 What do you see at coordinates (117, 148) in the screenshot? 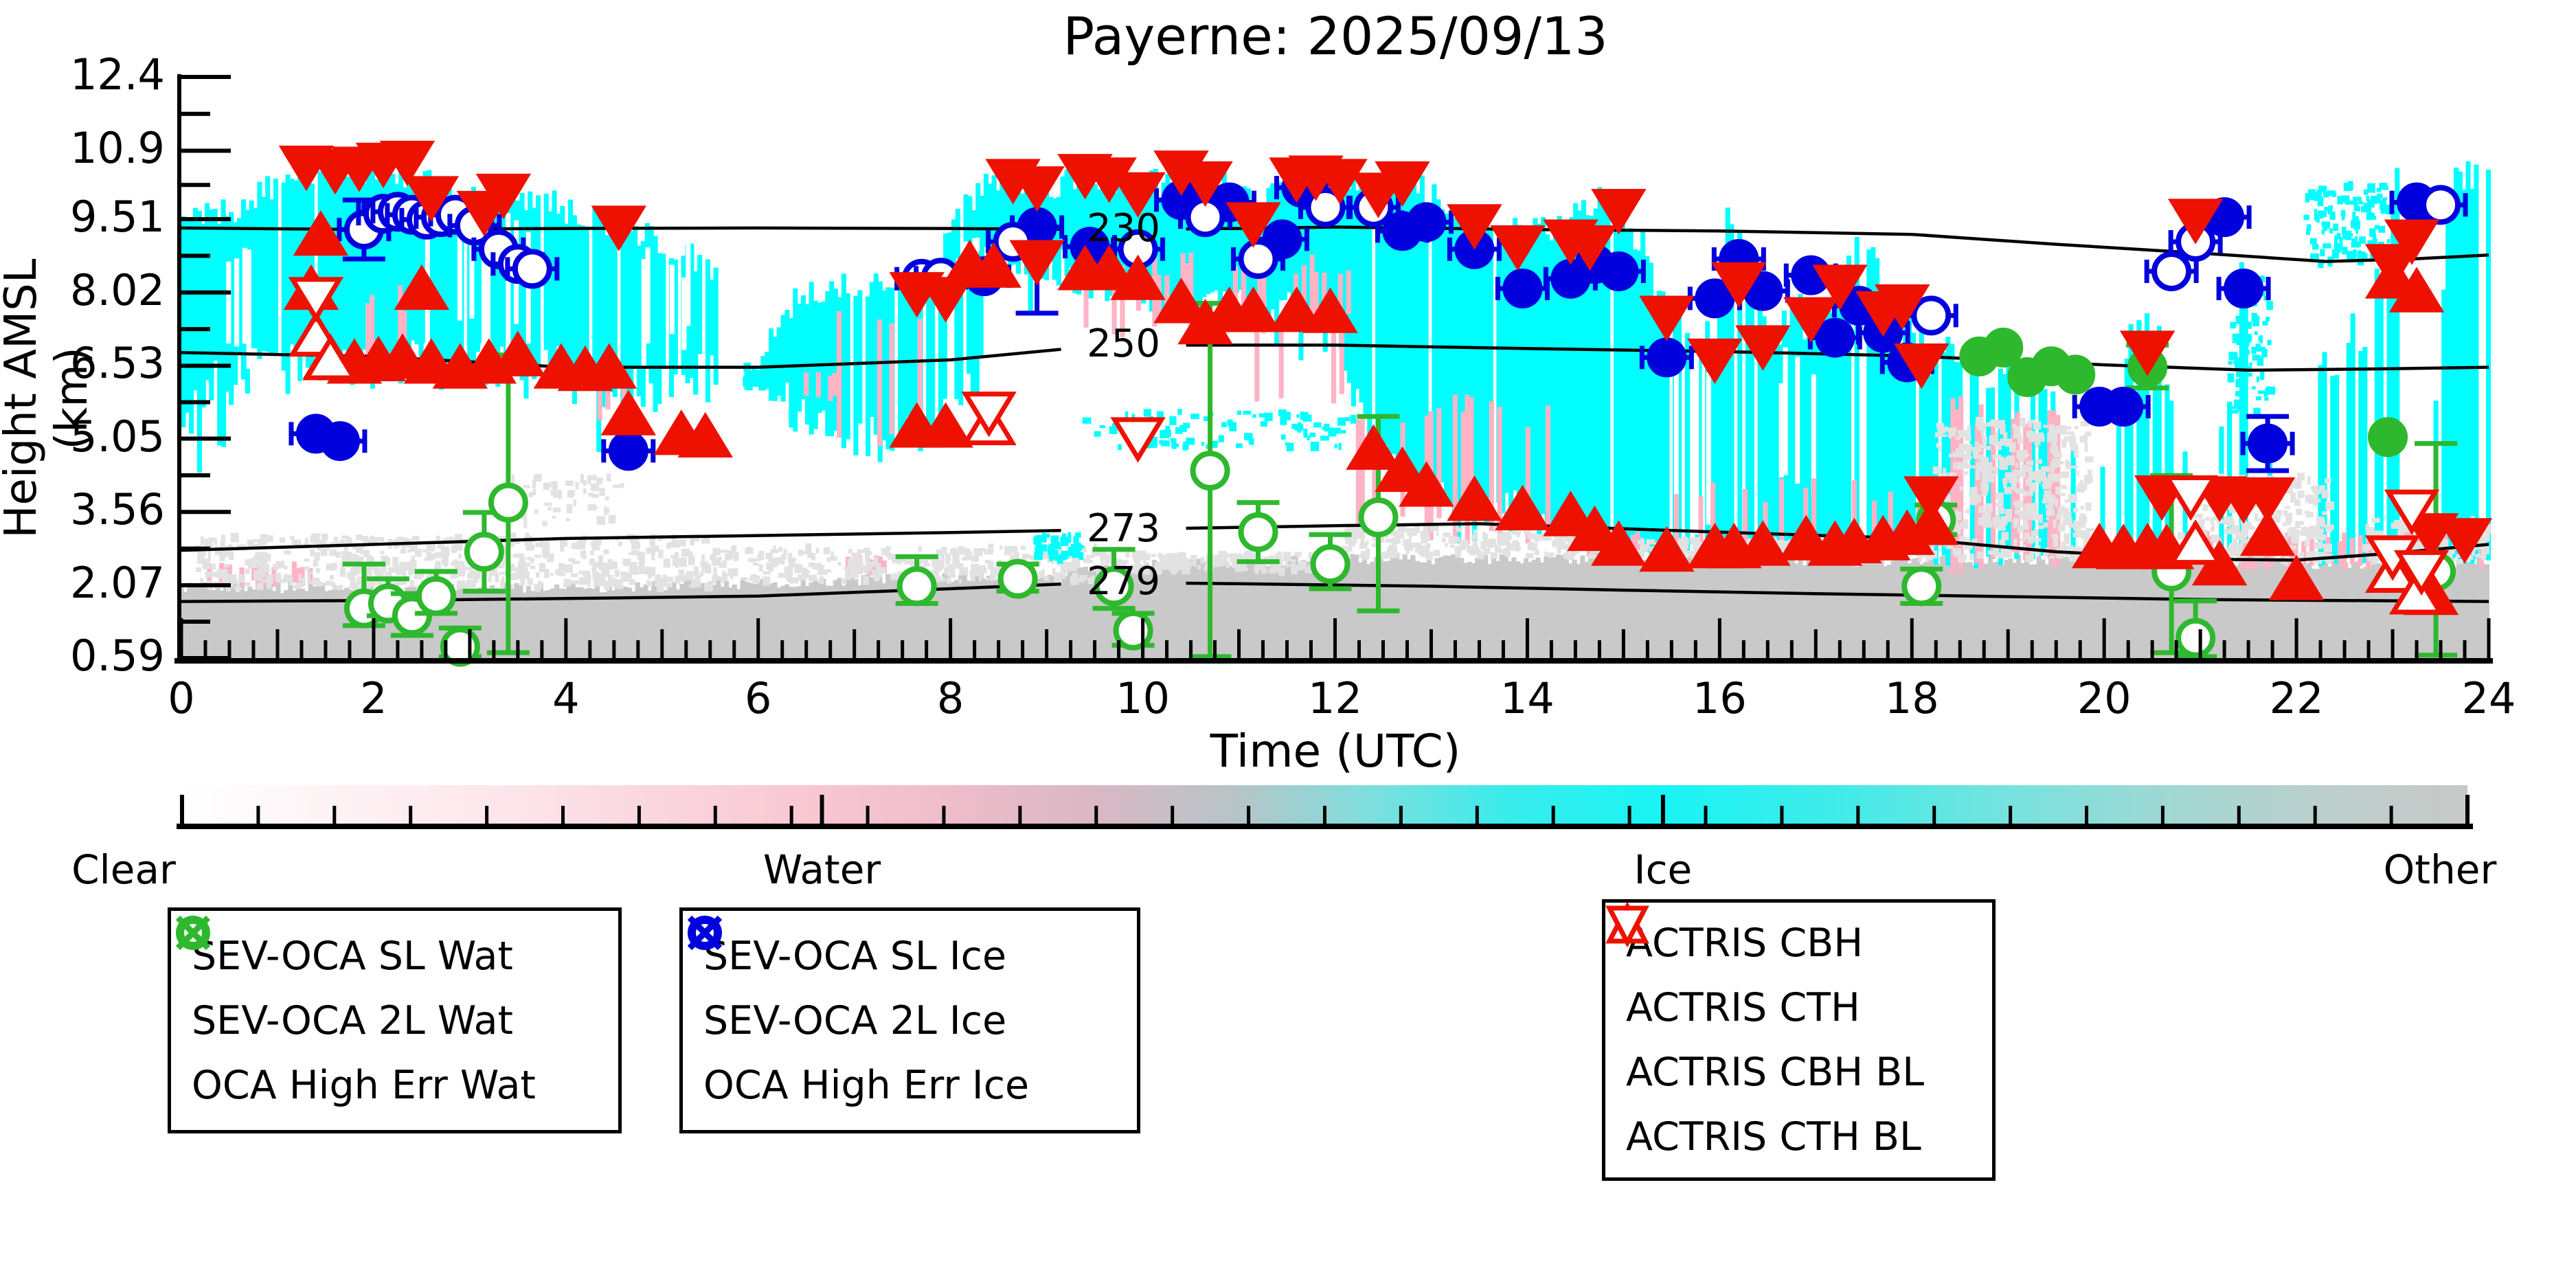
I see `y-tick-10.9: 10.9` at bounding box center [117, 148].